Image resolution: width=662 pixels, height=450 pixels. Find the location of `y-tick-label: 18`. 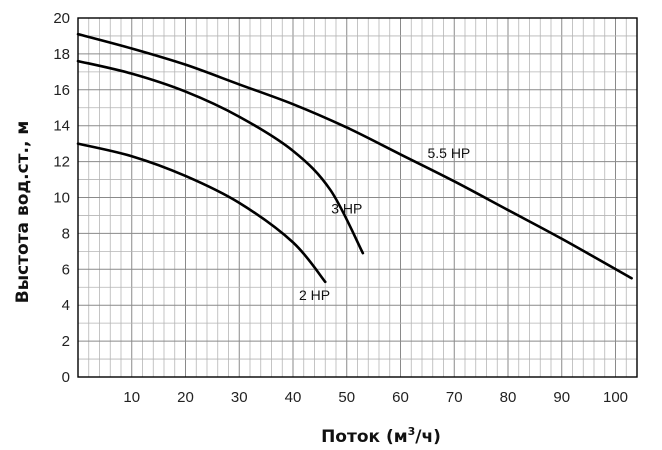

y-tick-label: 18 is located at coordinates (61, 54).